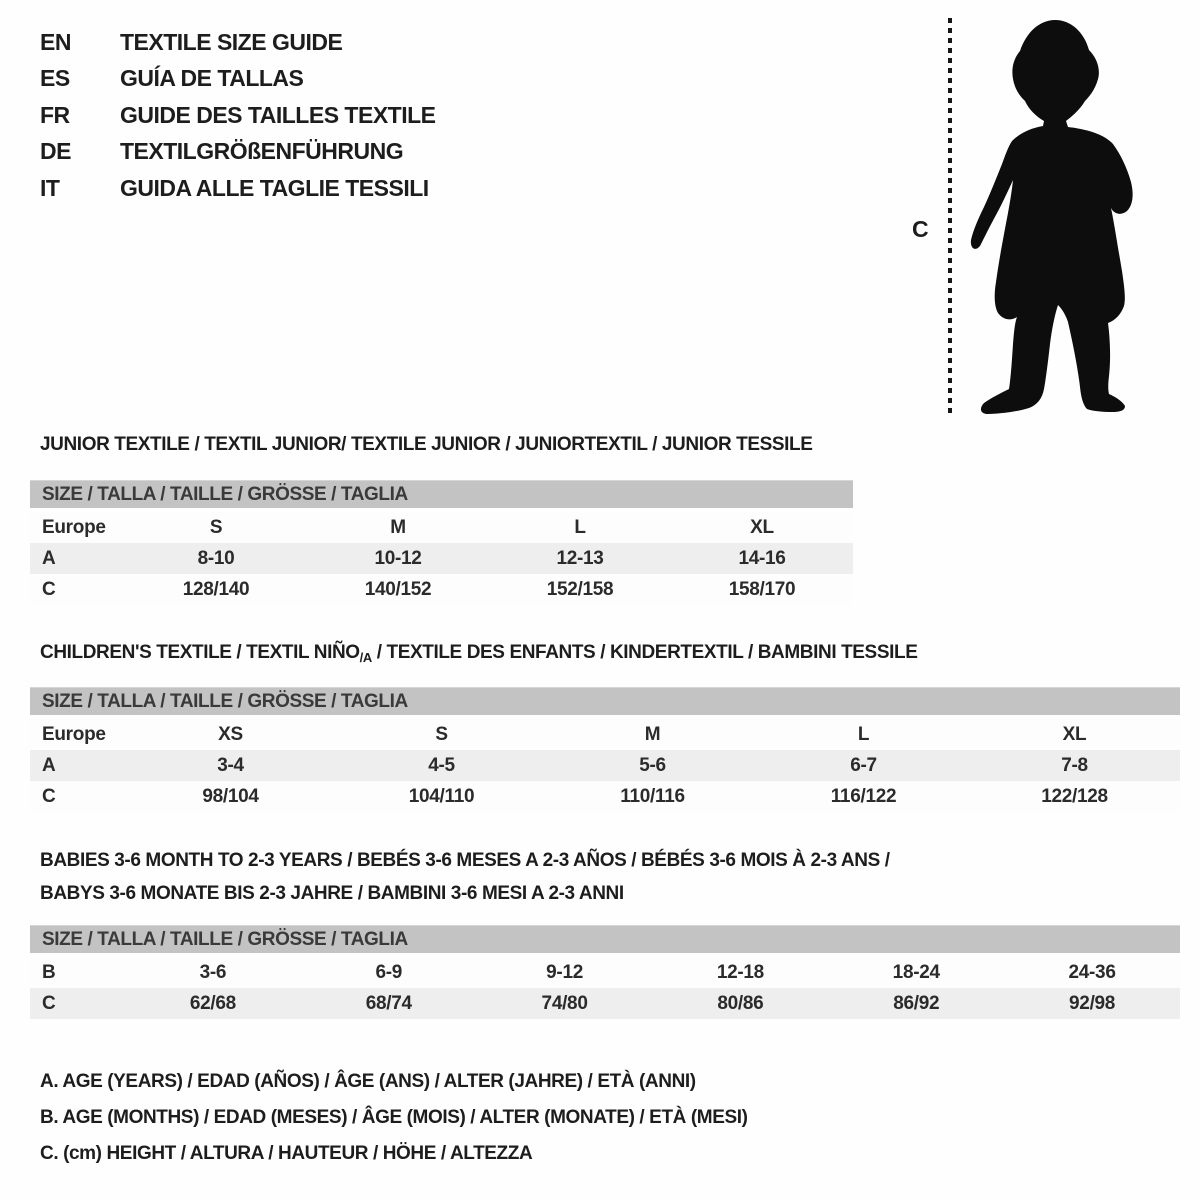 The width and height of the screenshot is (1200, 1200). What do you see at coordinates (950, 218) in the screenshot?
I see `height-measure-dashed-line` at bounding box center [950, 218].